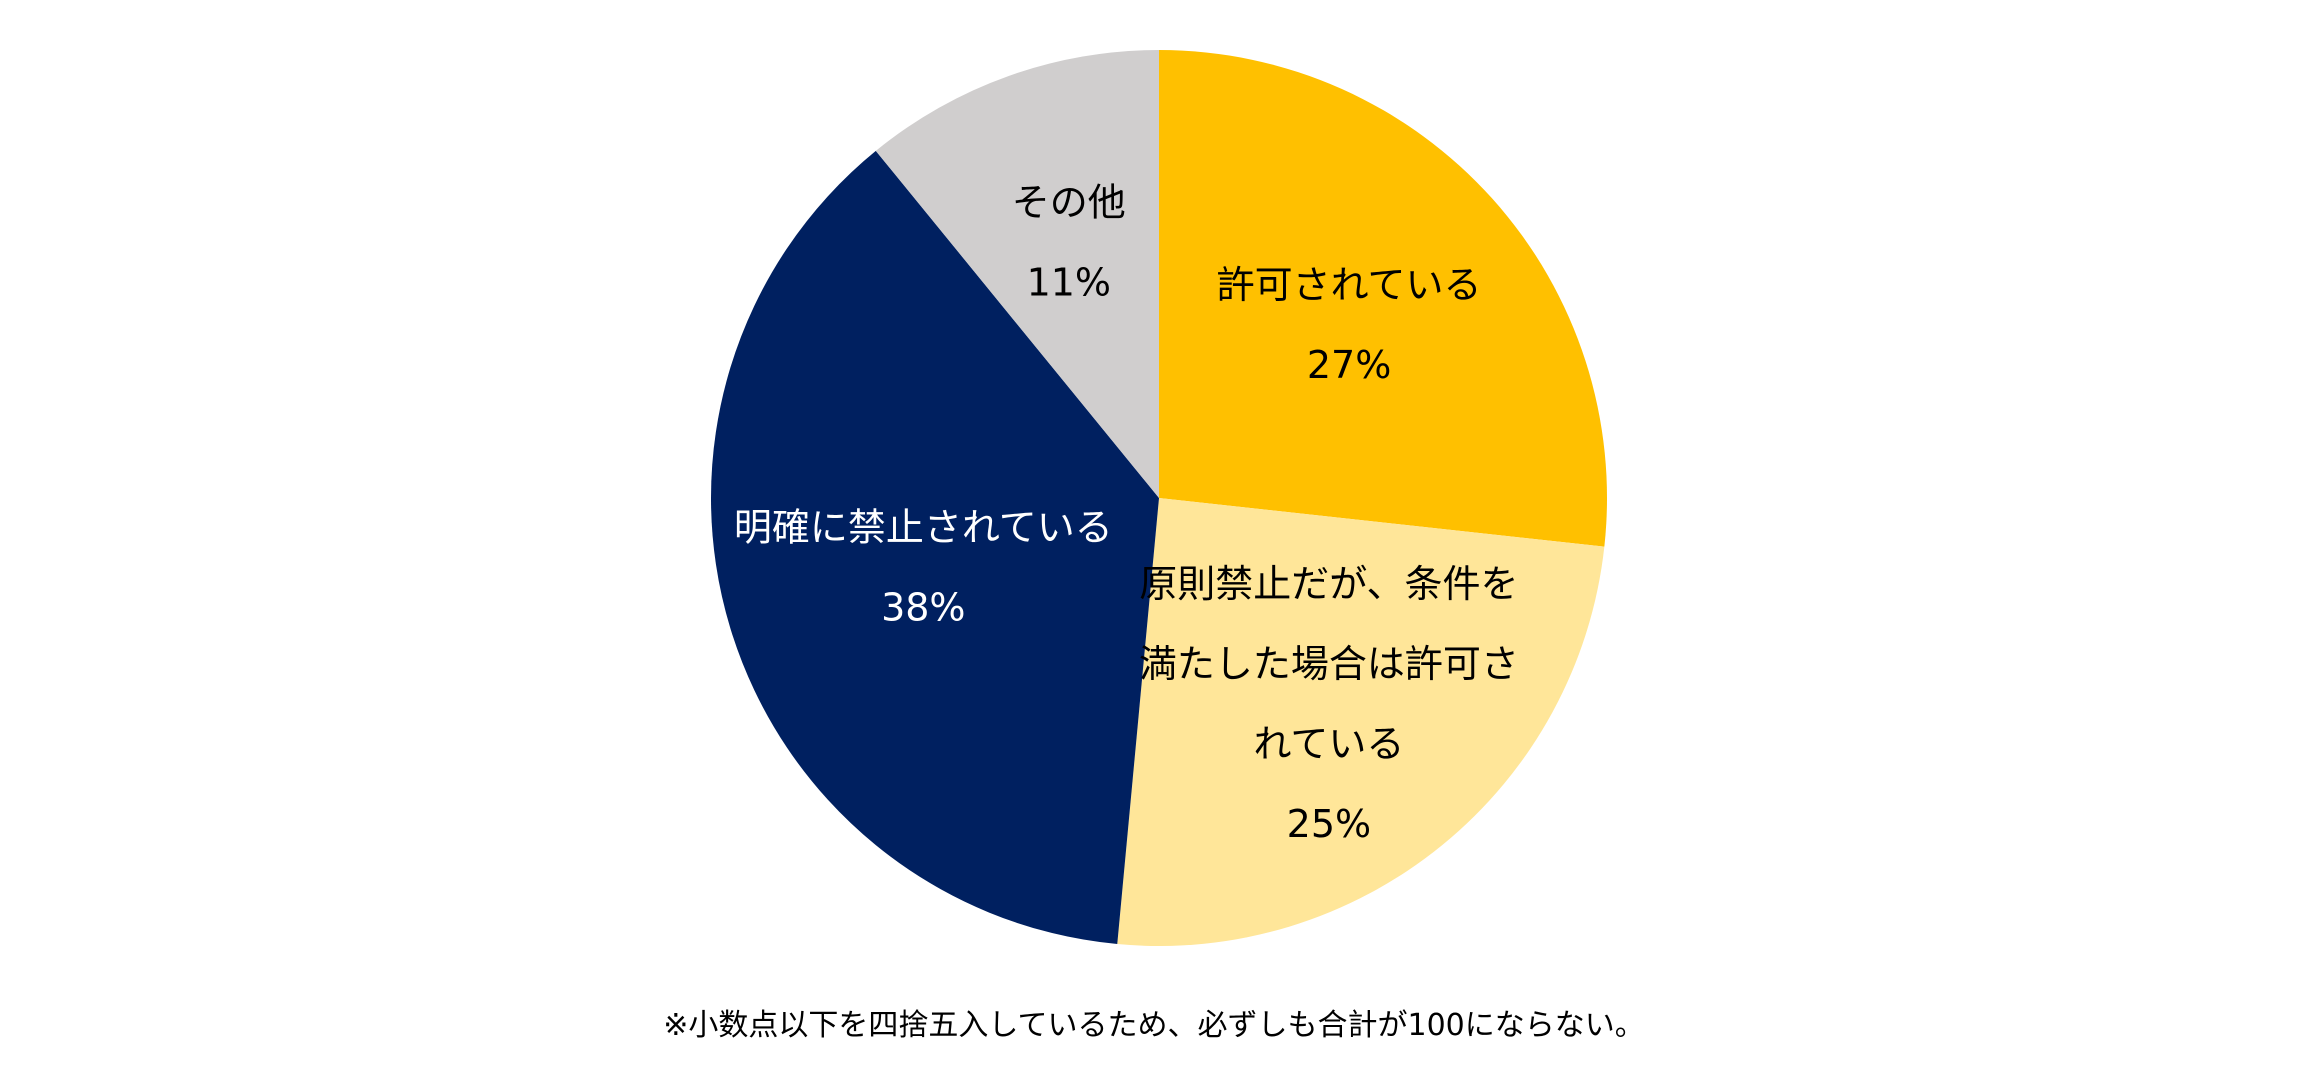  I want to click on slice-value-label: 38%, so click(923, 607).